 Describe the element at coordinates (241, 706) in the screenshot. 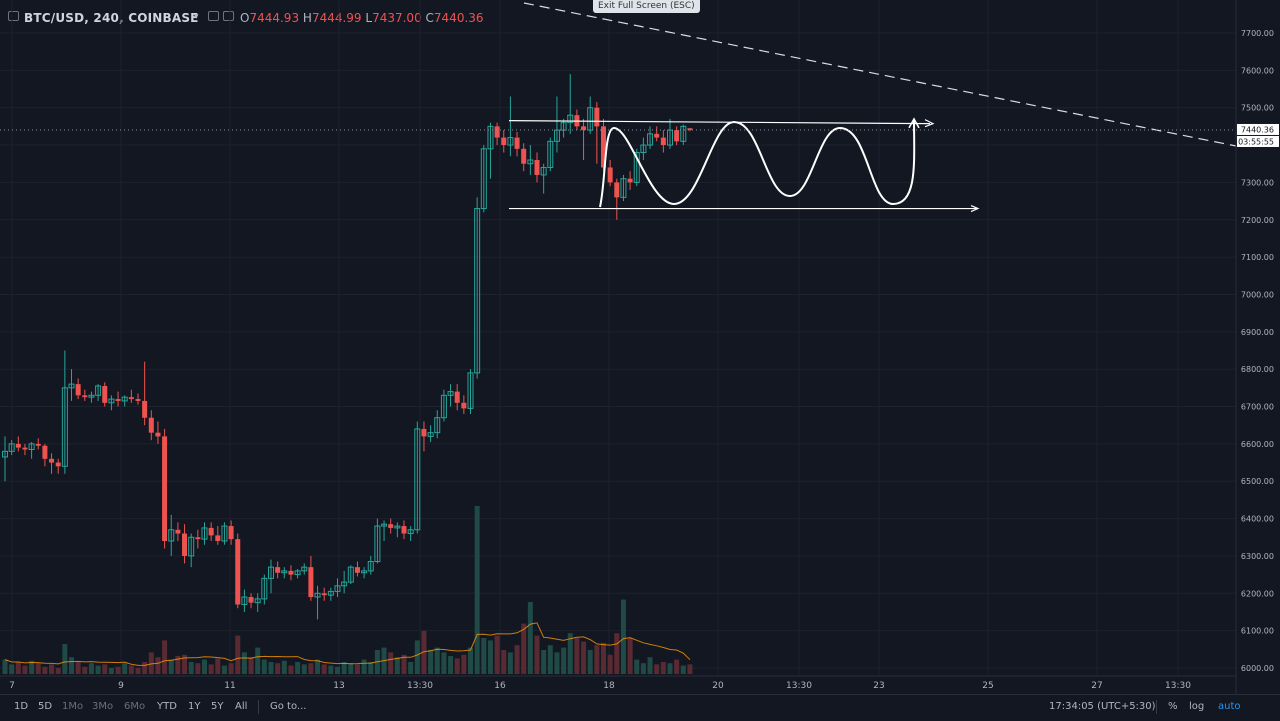

I see `timeframe-all-button: All` at that location.